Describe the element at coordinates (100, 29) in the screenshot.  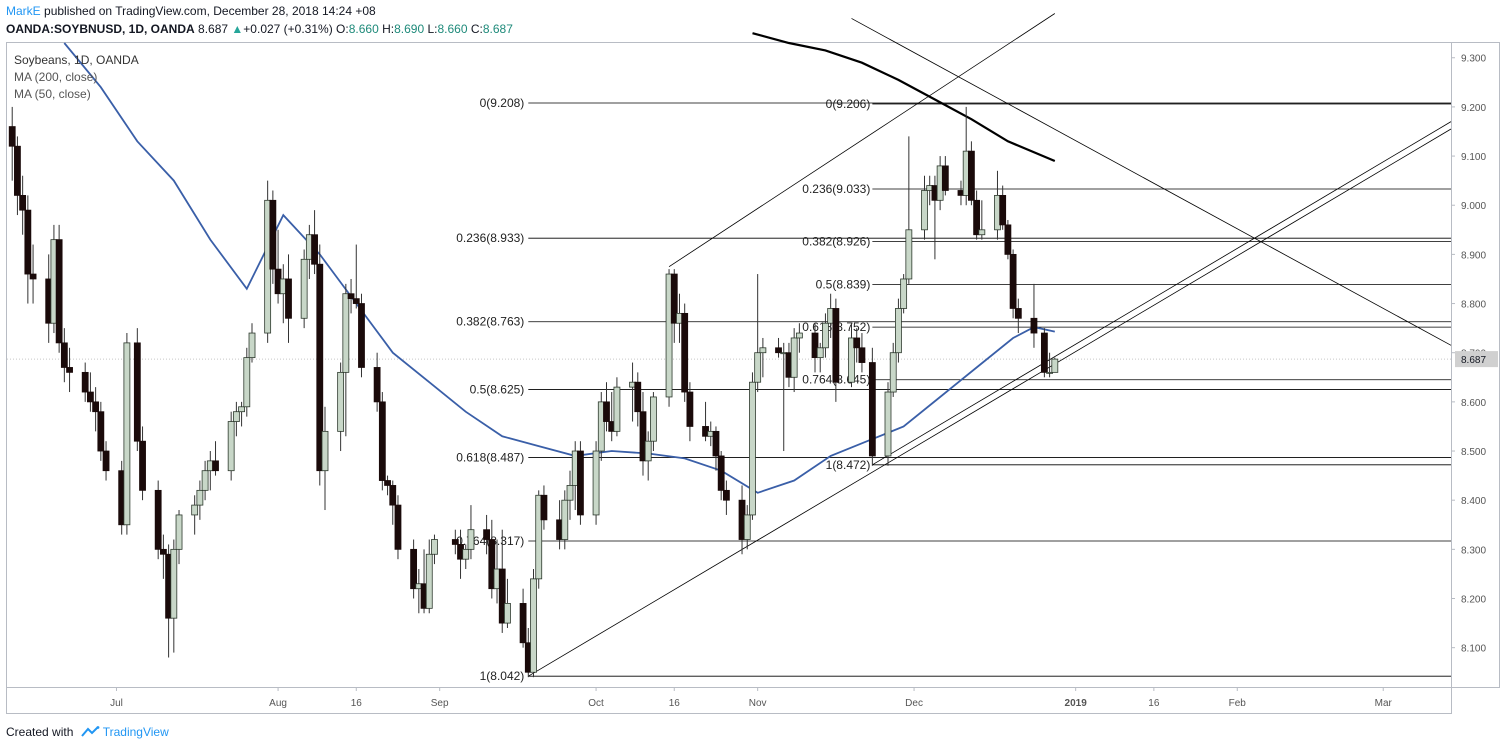
I see `symbol-label: OANDA:SOYBNUSD, 1D, OANDA` at that location.